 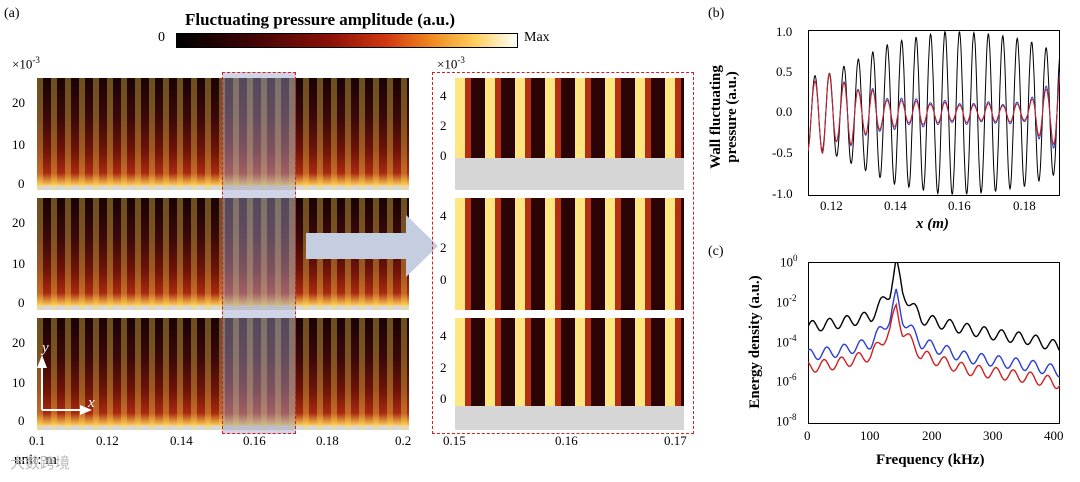 What do you see at coordinates (21, 183) in the screenshot?
I see `left-ytick-0-a: 0` at bounding box center [21, 183].